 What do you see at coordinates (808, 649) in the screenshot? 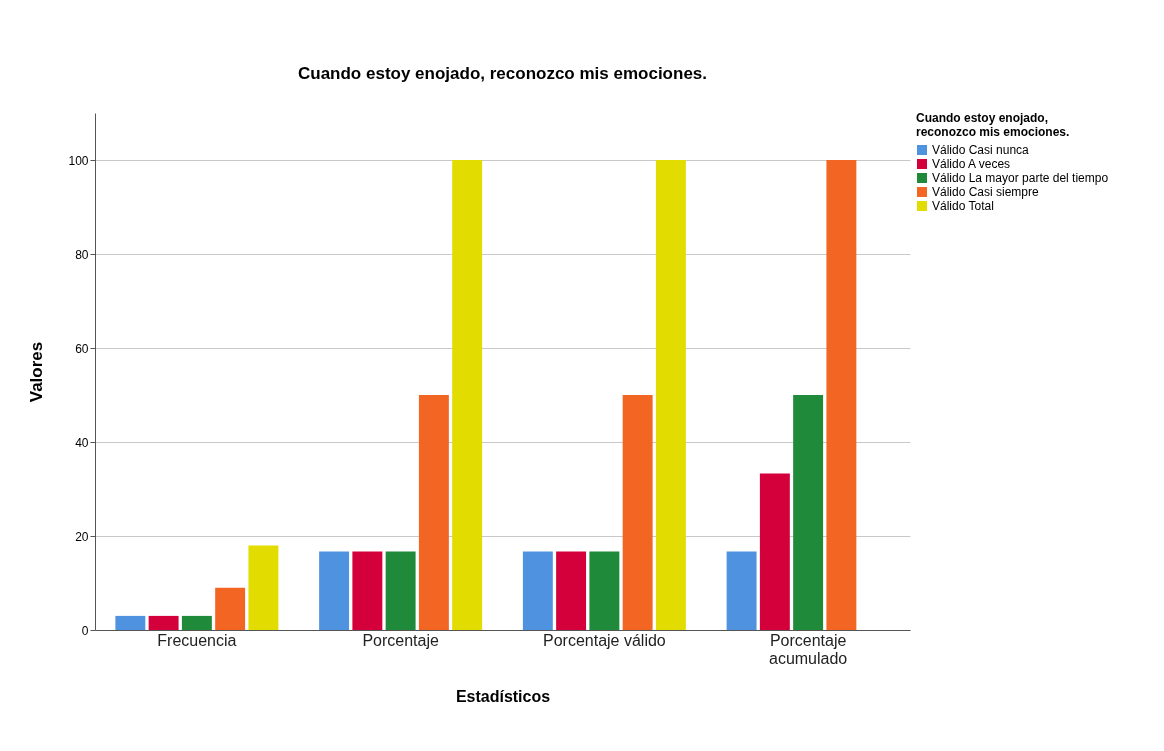
I see `x-tick-label: Porcentaje acumulado` at bounding box center [808, 649].